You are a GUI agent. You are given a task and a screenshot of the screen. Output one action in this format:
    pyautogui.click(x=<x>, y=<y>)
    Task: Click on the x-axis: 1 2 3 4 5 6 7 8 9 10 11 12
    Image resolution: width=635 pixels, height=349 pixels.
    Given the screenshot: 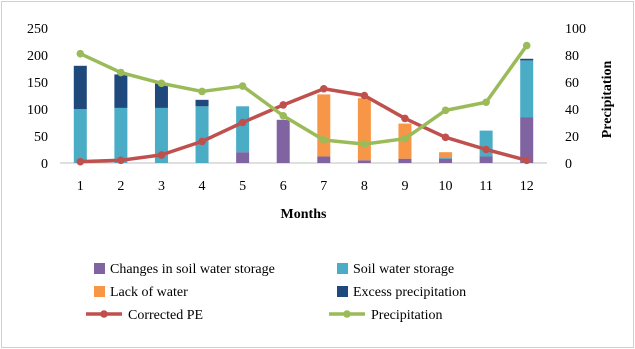 What is the action you would take?
    pyautogui.click(x=305, y=186)
    